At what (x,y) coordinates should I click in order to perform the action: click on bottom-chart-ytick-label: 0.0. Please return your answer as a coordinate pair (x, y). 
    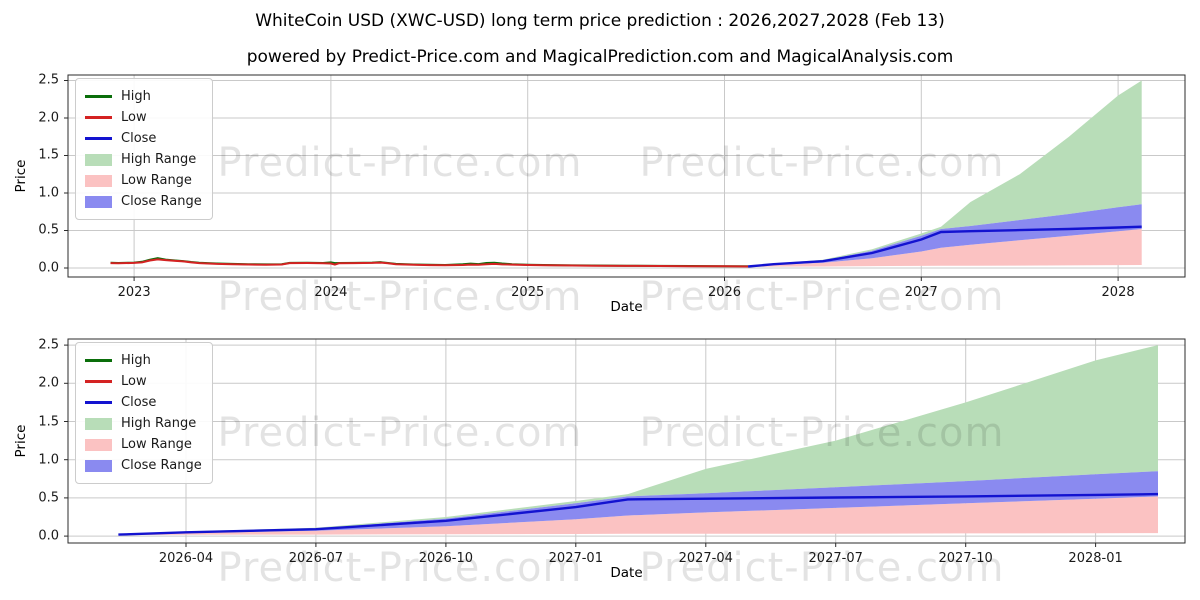
    Looking at the image, I should click on (48, 536).